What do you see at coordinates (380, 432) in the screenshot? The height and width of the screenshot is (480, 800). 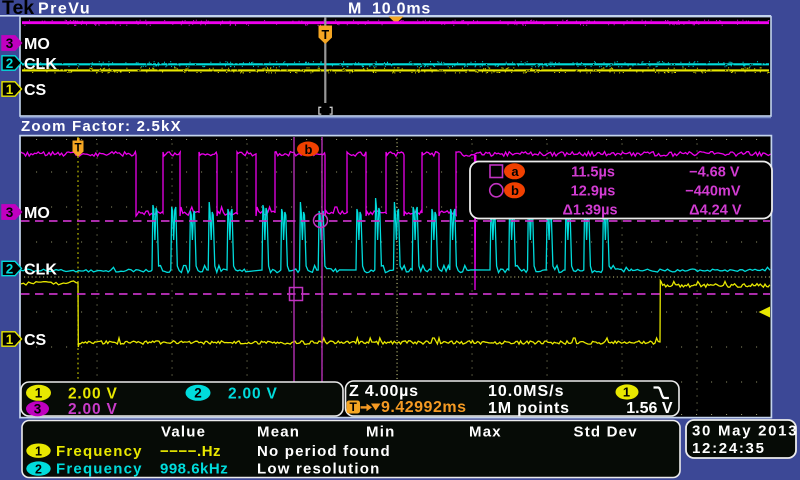 I see `svg-text: Min` at bounding box center [380, 432].